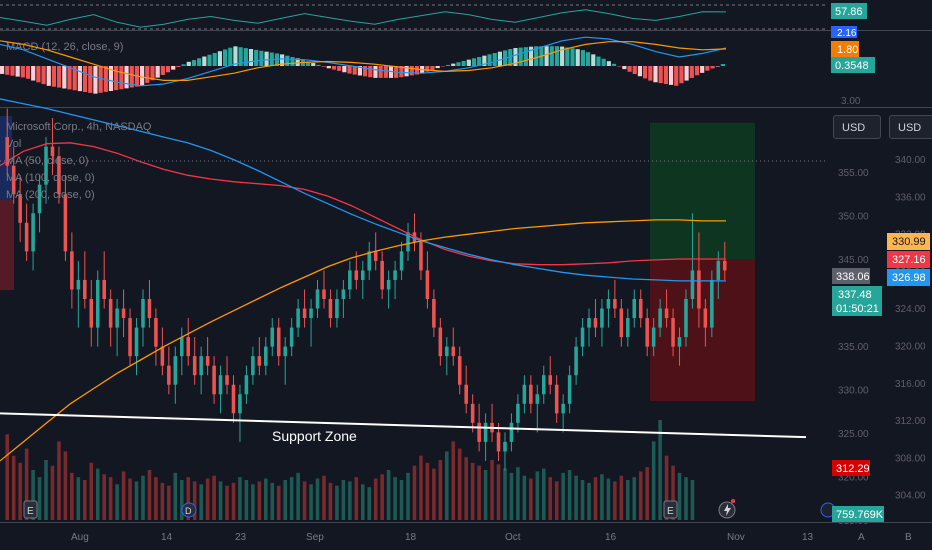 Image resolution: width=932 pixels, height=550 pixels. What do you see at coordinates (702, 330) in the screenshot?
I see `position-stop-zone` at bounding box center [702, 330].